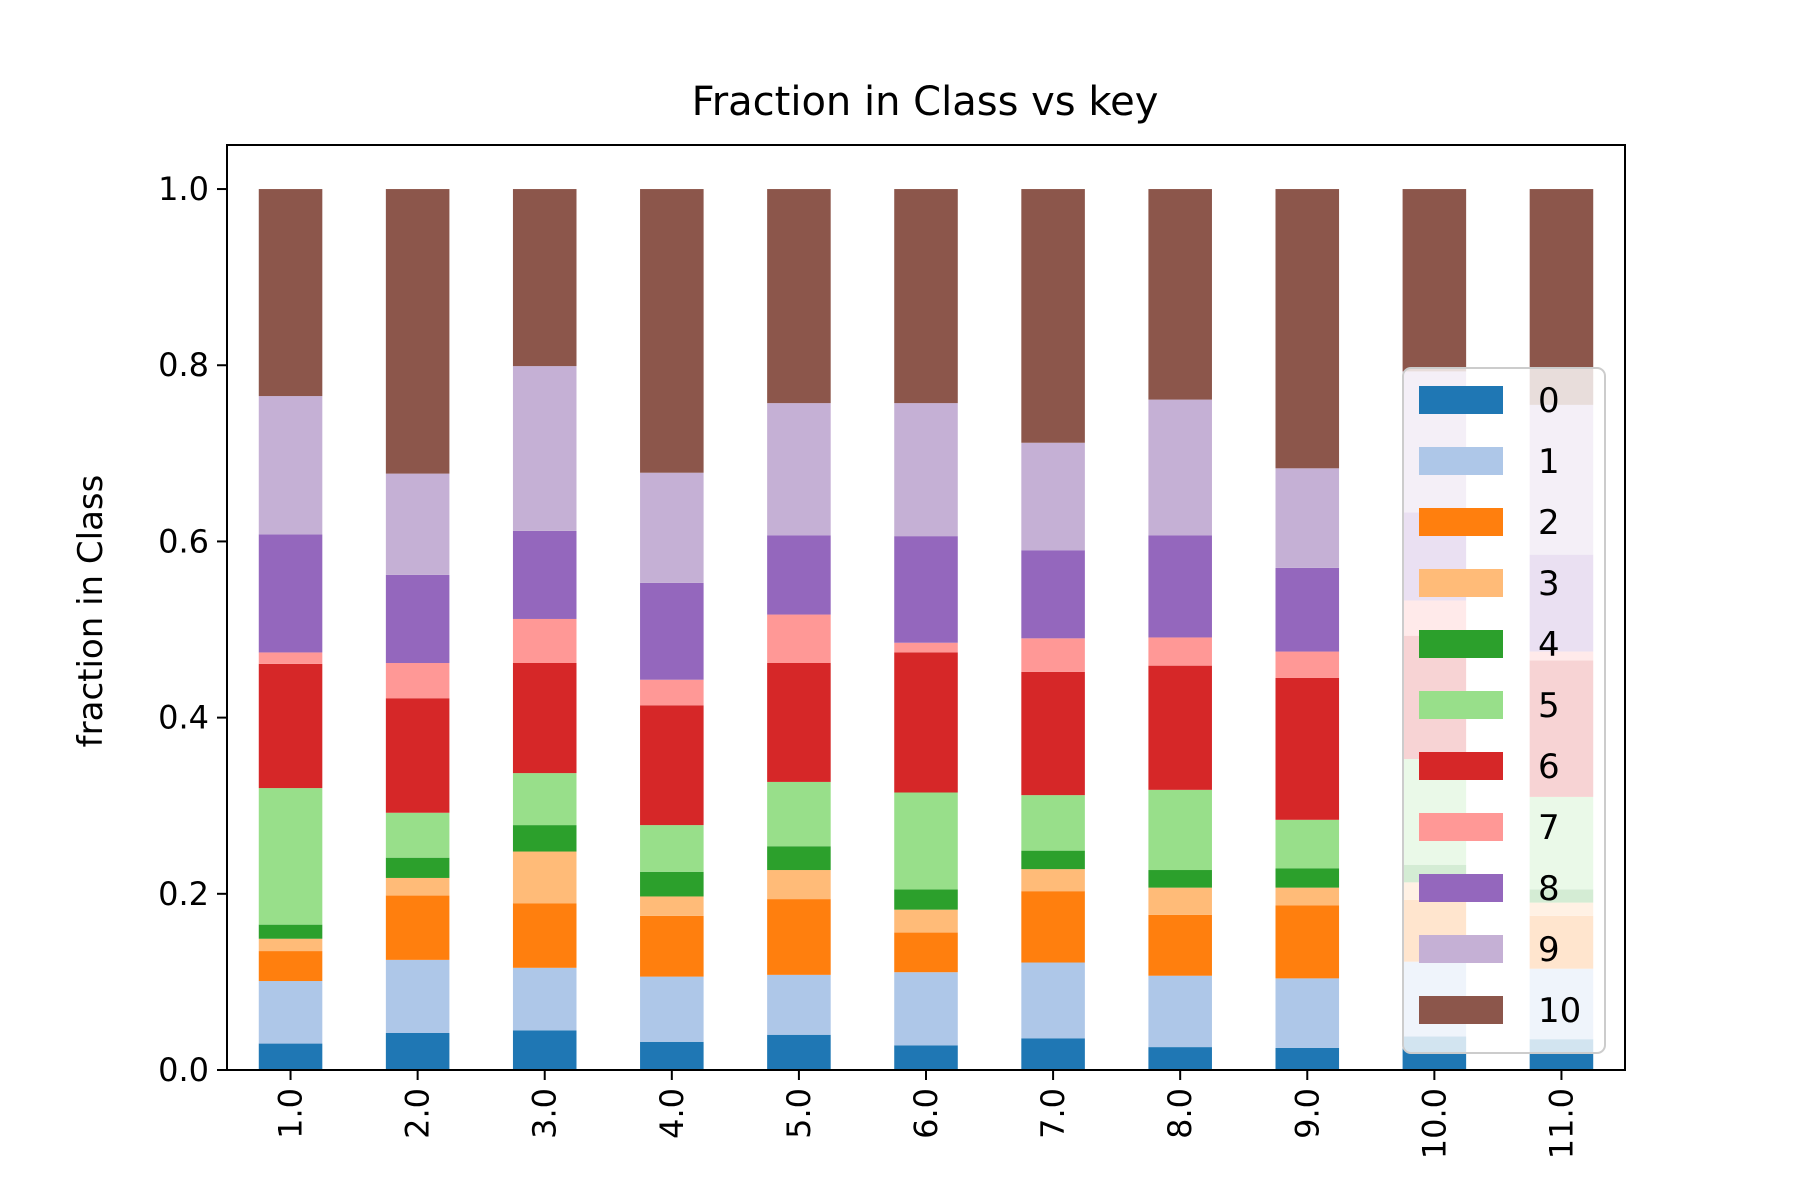 The image size is (1800, 1200). Describe the element at coordinates (290, 945) in the screenshot. I see `bar-segment-1.0-class-3` at that location.